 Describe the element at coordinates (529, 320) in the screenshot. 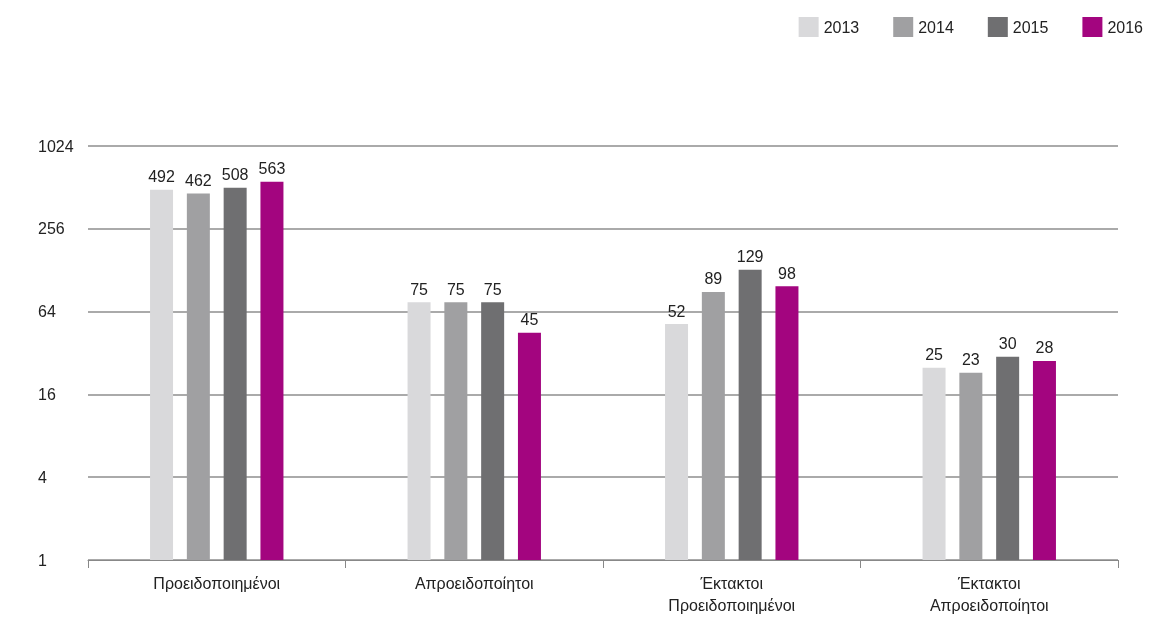

I see `data-label: 45` at that location.